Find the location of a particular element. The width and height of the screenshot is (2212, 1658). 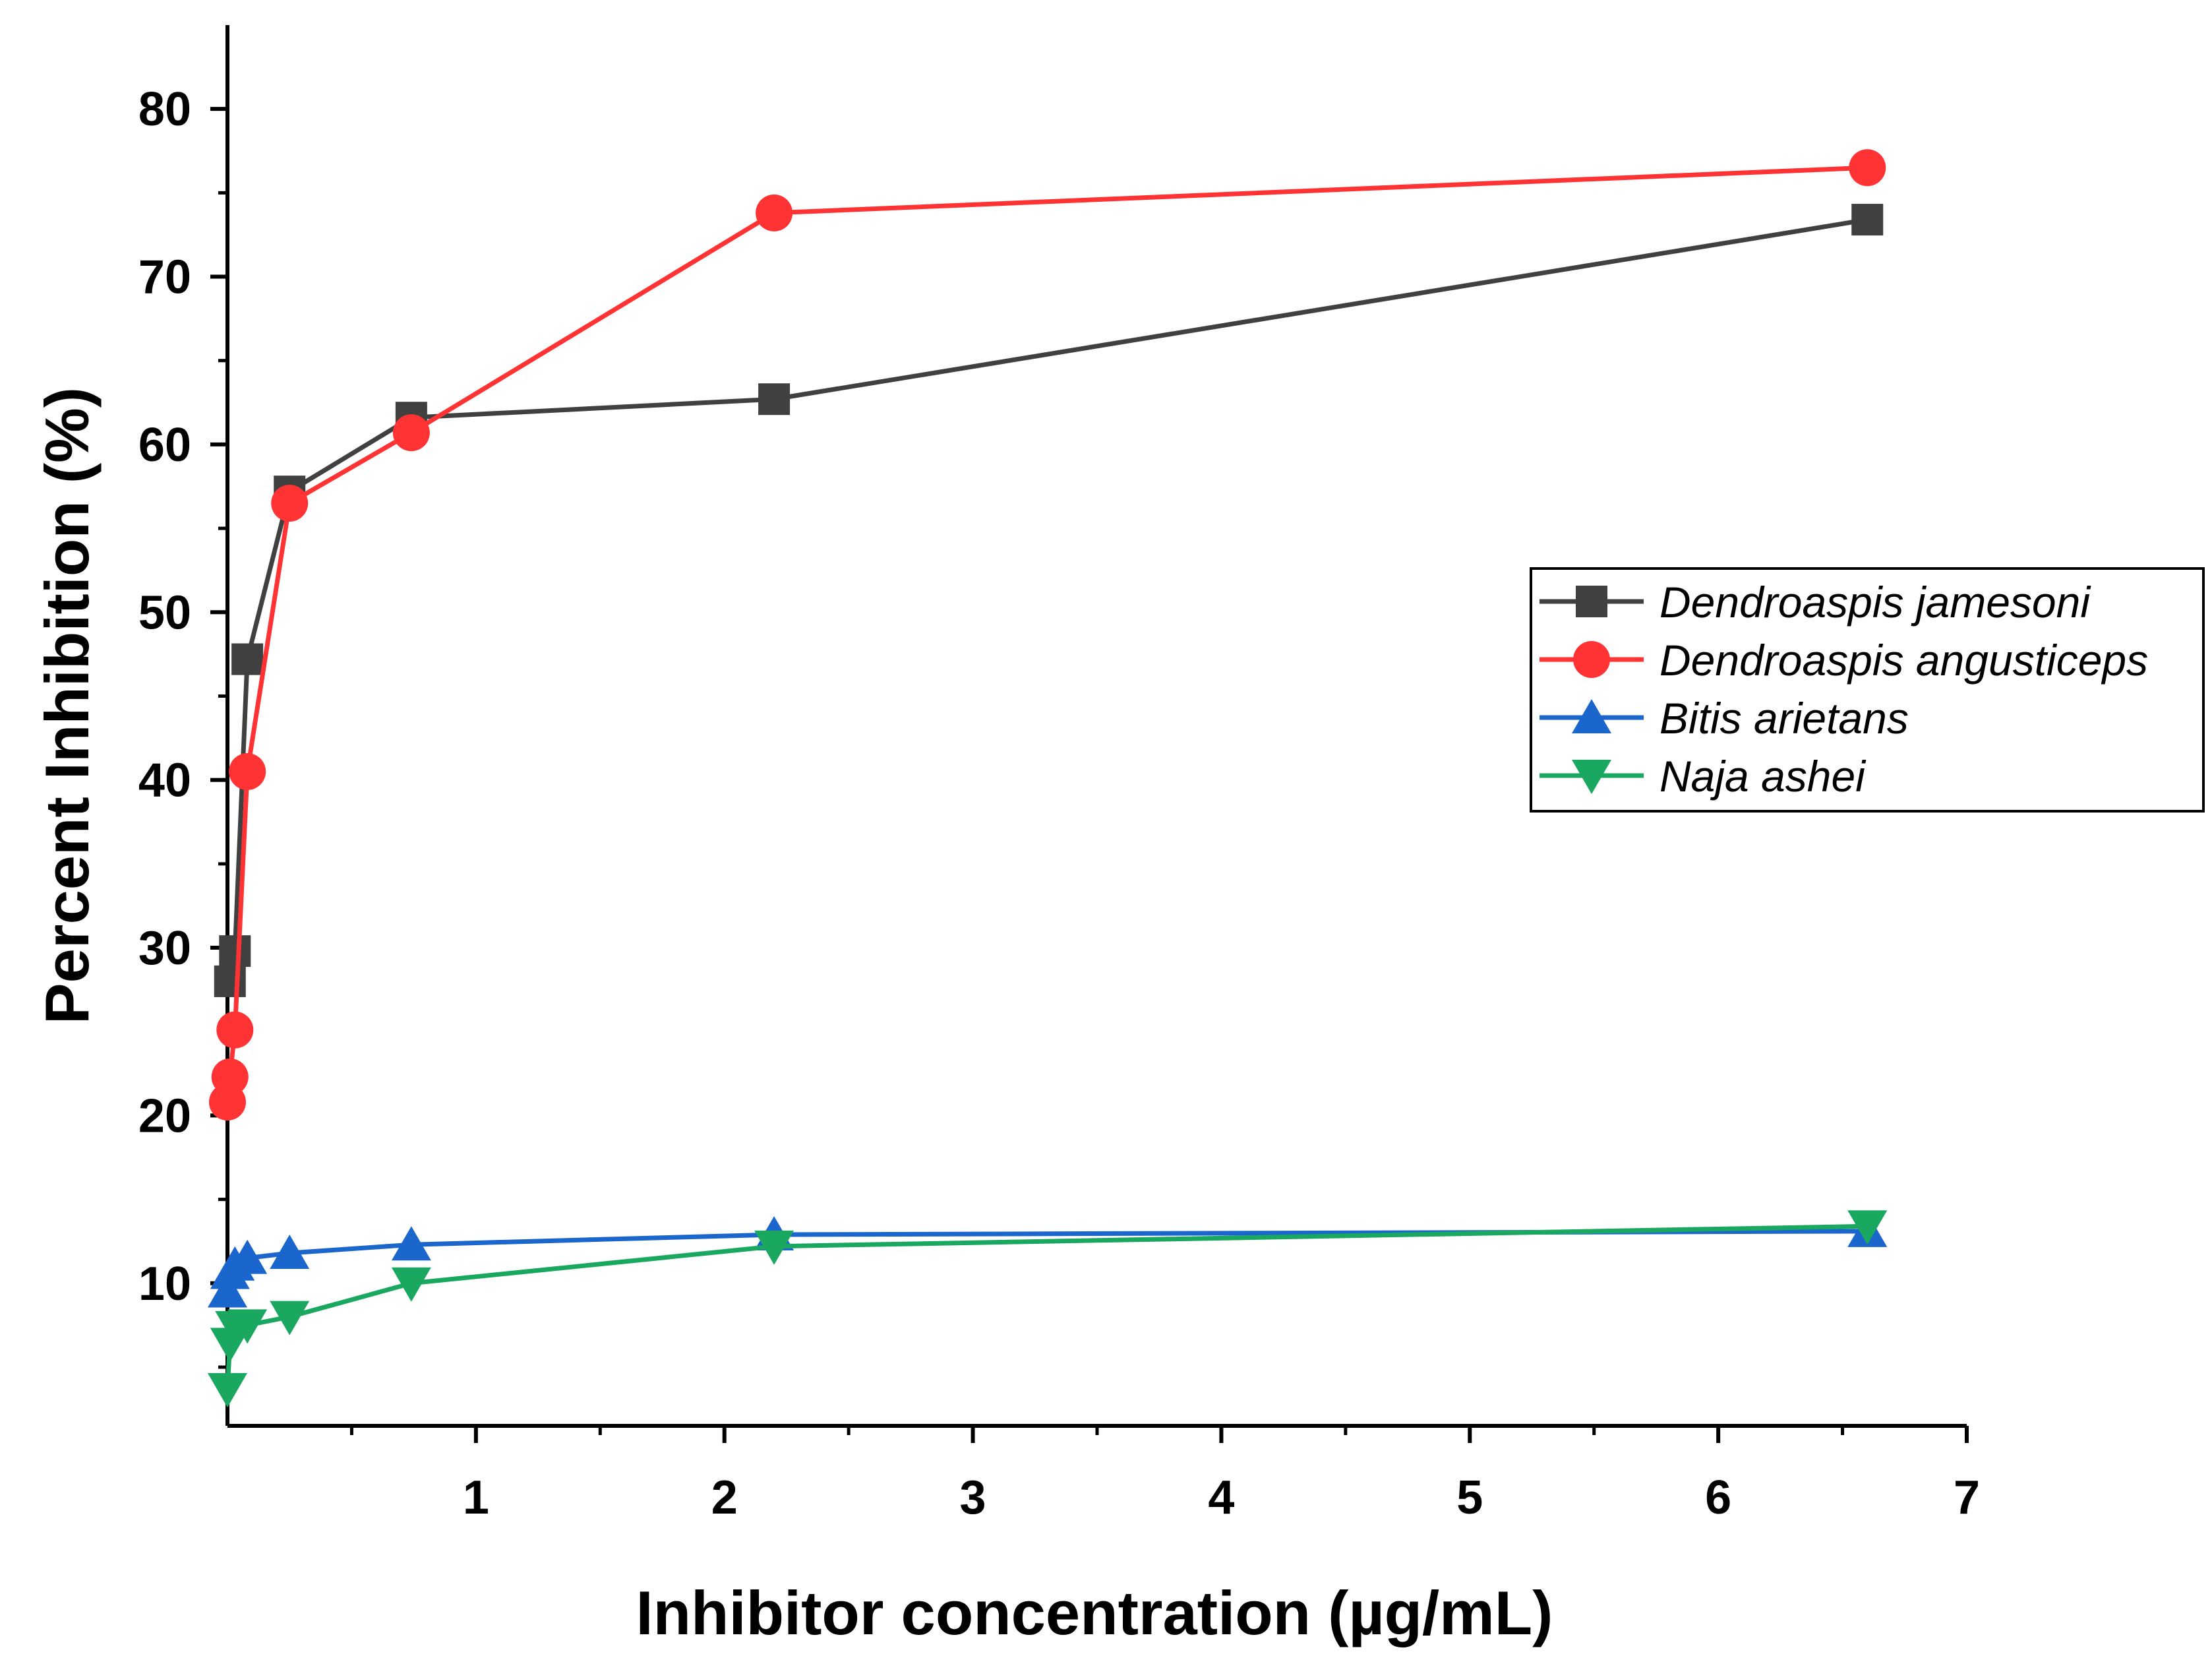

x-tick-label: 1 is located at coordinates (476, 1497).